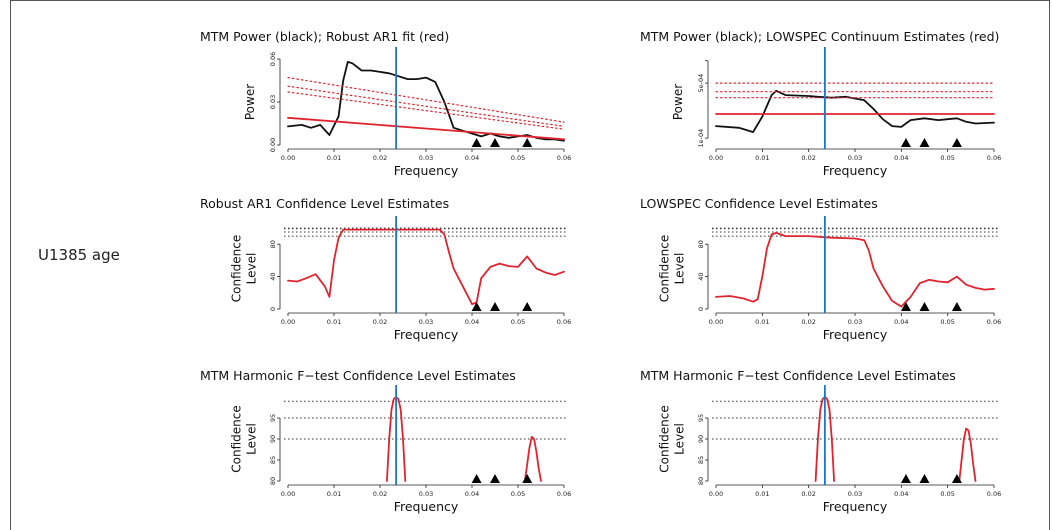  Describe the element at coordinates (701, 83) in the screenshot. I see `y-tick-label: 5e-04` at that location.